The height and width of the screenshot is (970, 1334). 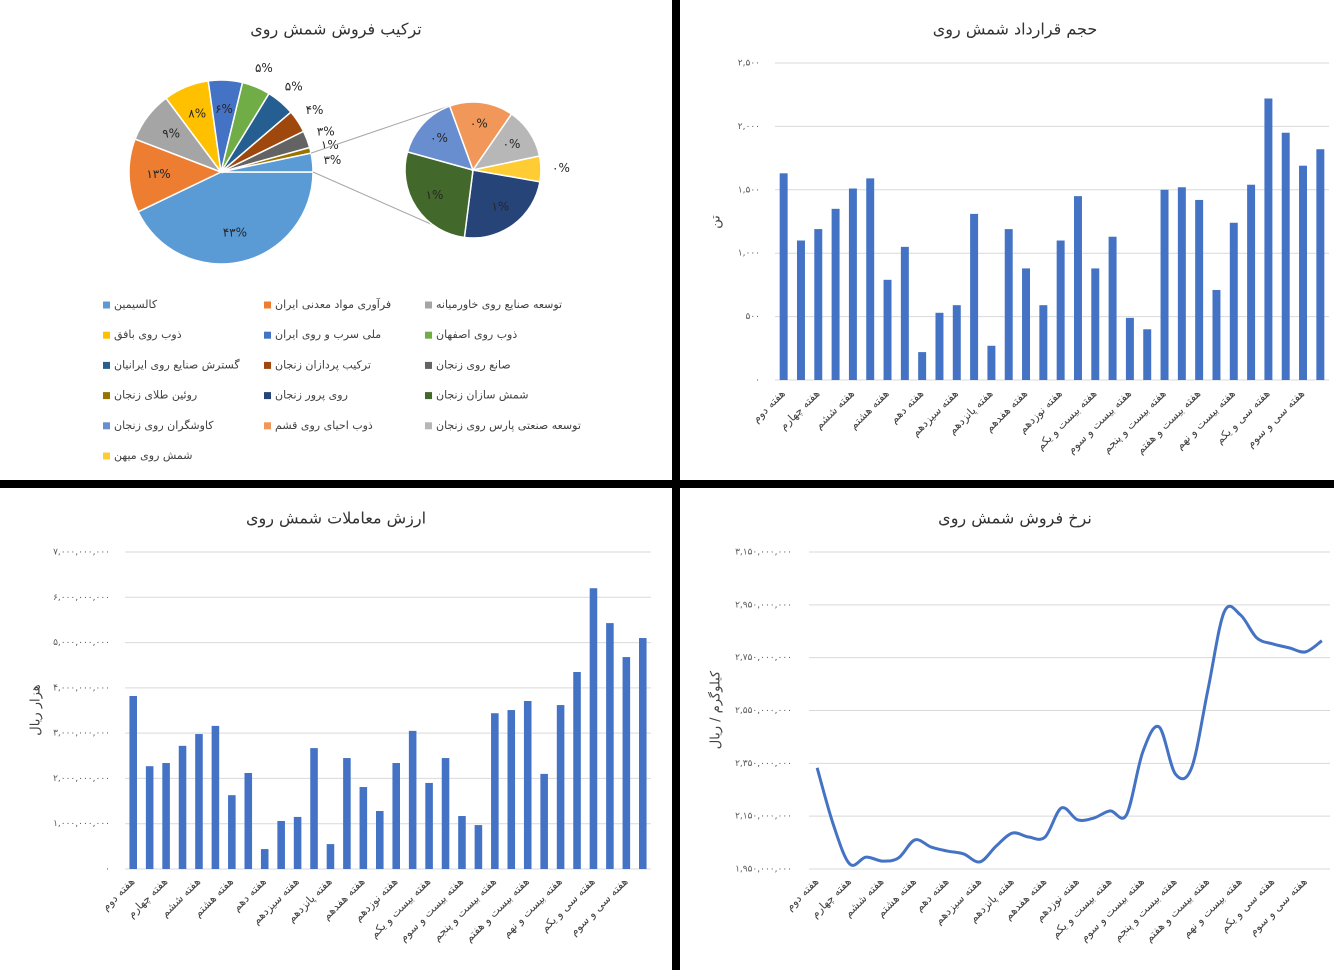 I want to click on data-label: ۱۳%, so click(x=158, y=174).